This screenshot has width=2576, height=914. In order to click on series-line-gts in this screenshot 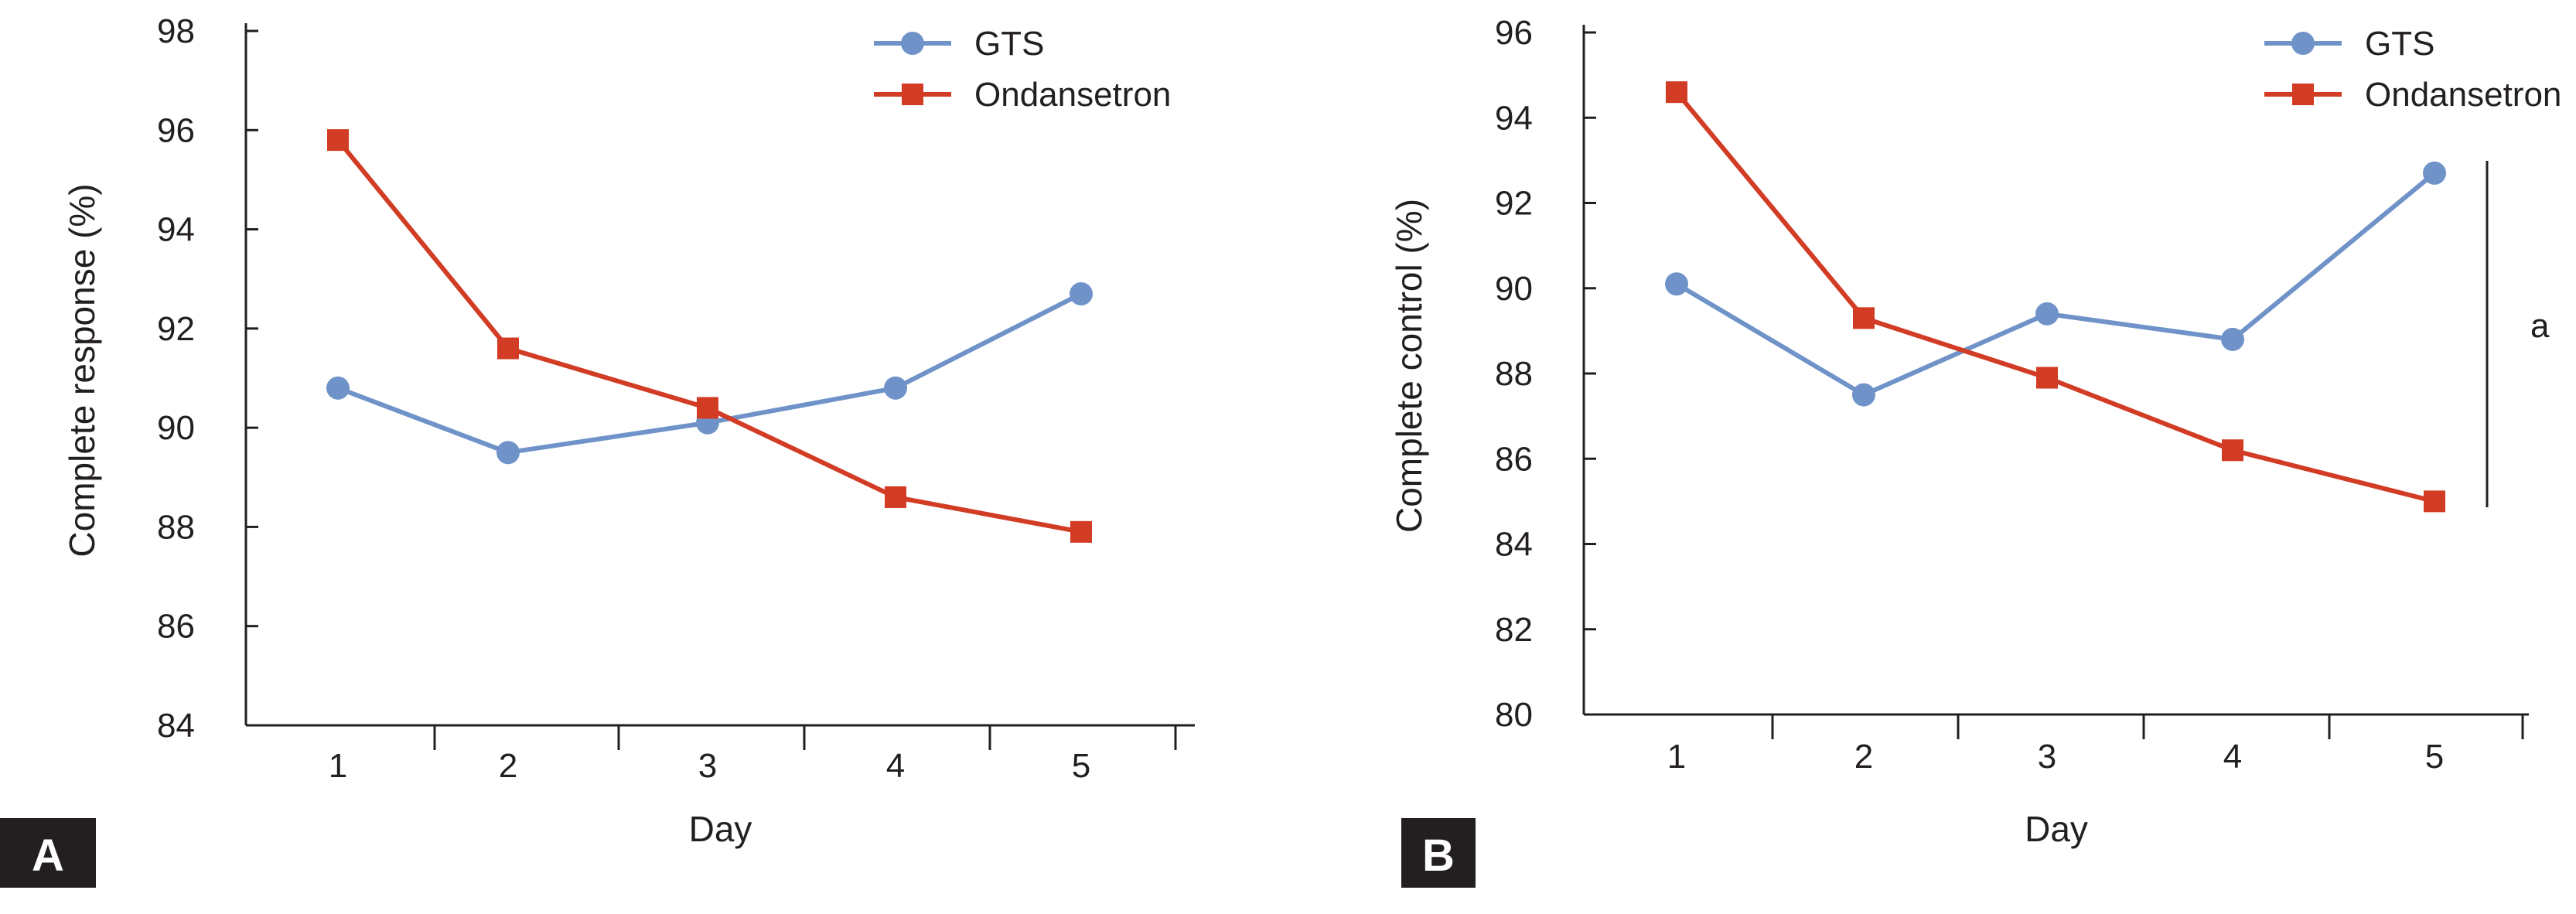, I will do `click(2056, 284)`.